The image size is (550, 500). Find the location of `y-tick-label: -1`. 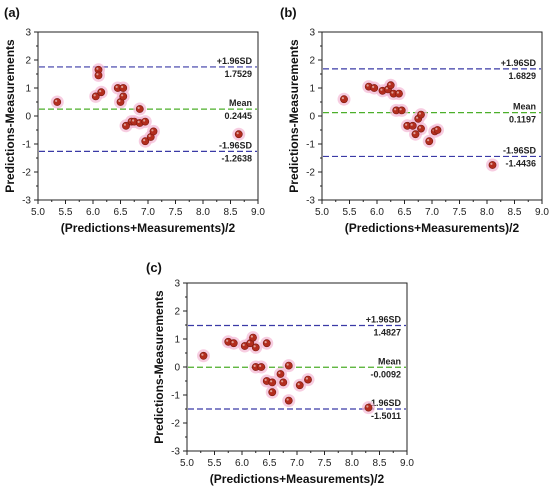

y-tick-label: -1 is located at coordinates (26, 145).